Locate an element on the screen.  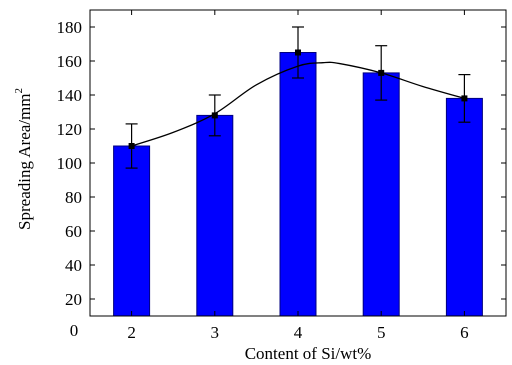
y-tick-labels: 20 40 60 80 100 120 140 160 180 is located at coordinates (70, 163).